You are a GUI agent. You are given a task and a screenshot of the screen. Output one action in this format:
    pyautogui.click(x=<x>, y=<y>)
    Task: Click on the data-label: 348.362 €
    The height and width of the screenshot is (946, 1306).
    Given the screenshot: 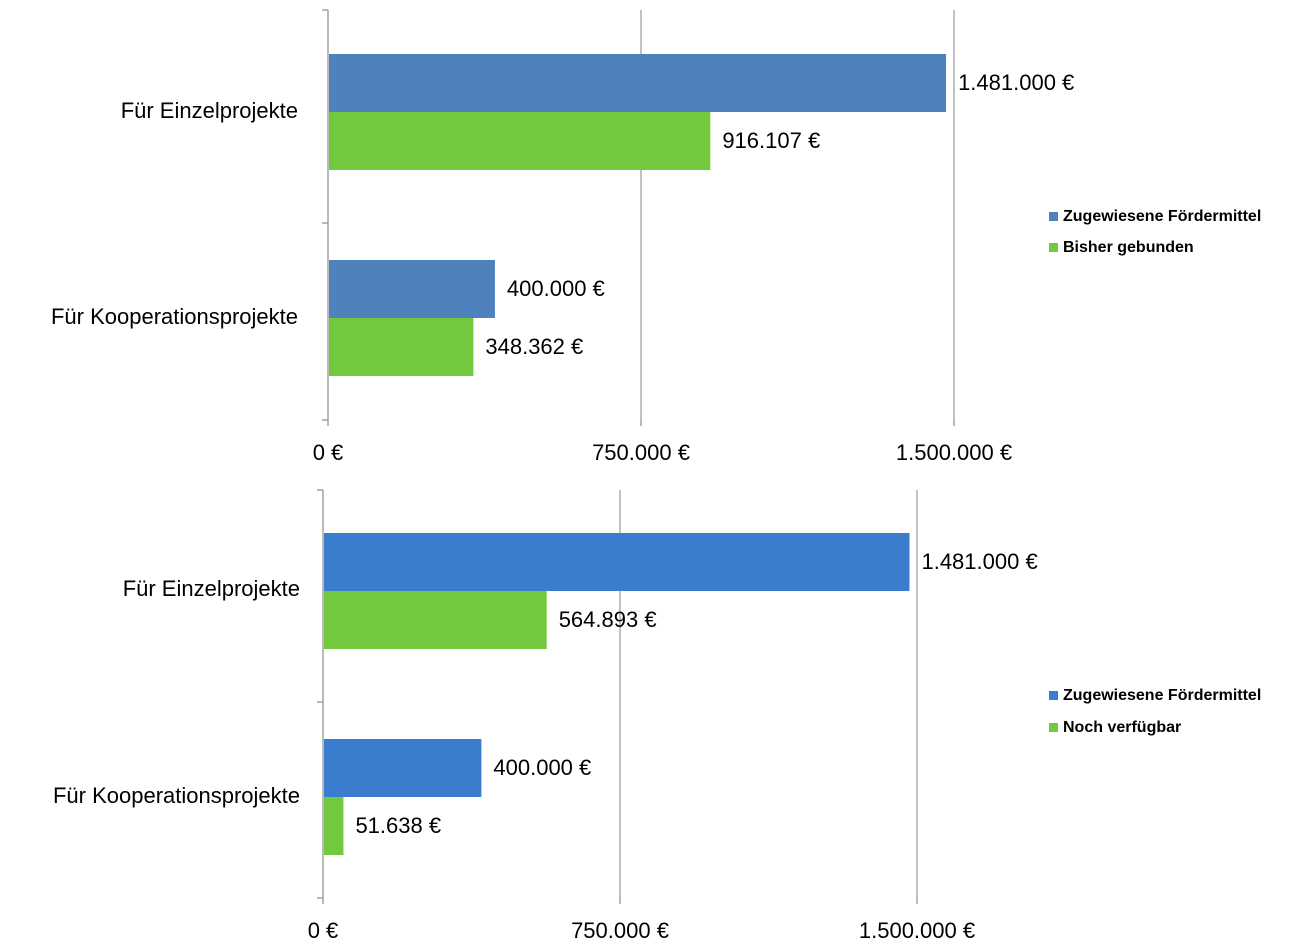 What is the action you would take?
    pyautogui.click(x=534, y=346)
    